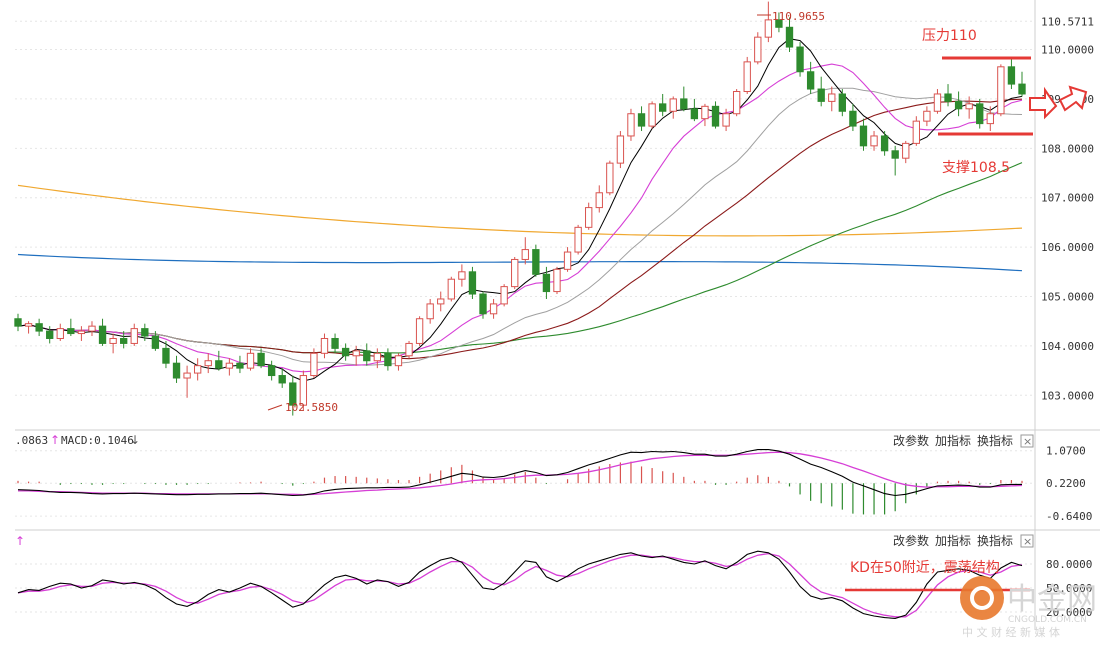 This screenshot has height=647, width=1116. I want to click on kd-tick-label: 20.0000, so click(1069, 612).